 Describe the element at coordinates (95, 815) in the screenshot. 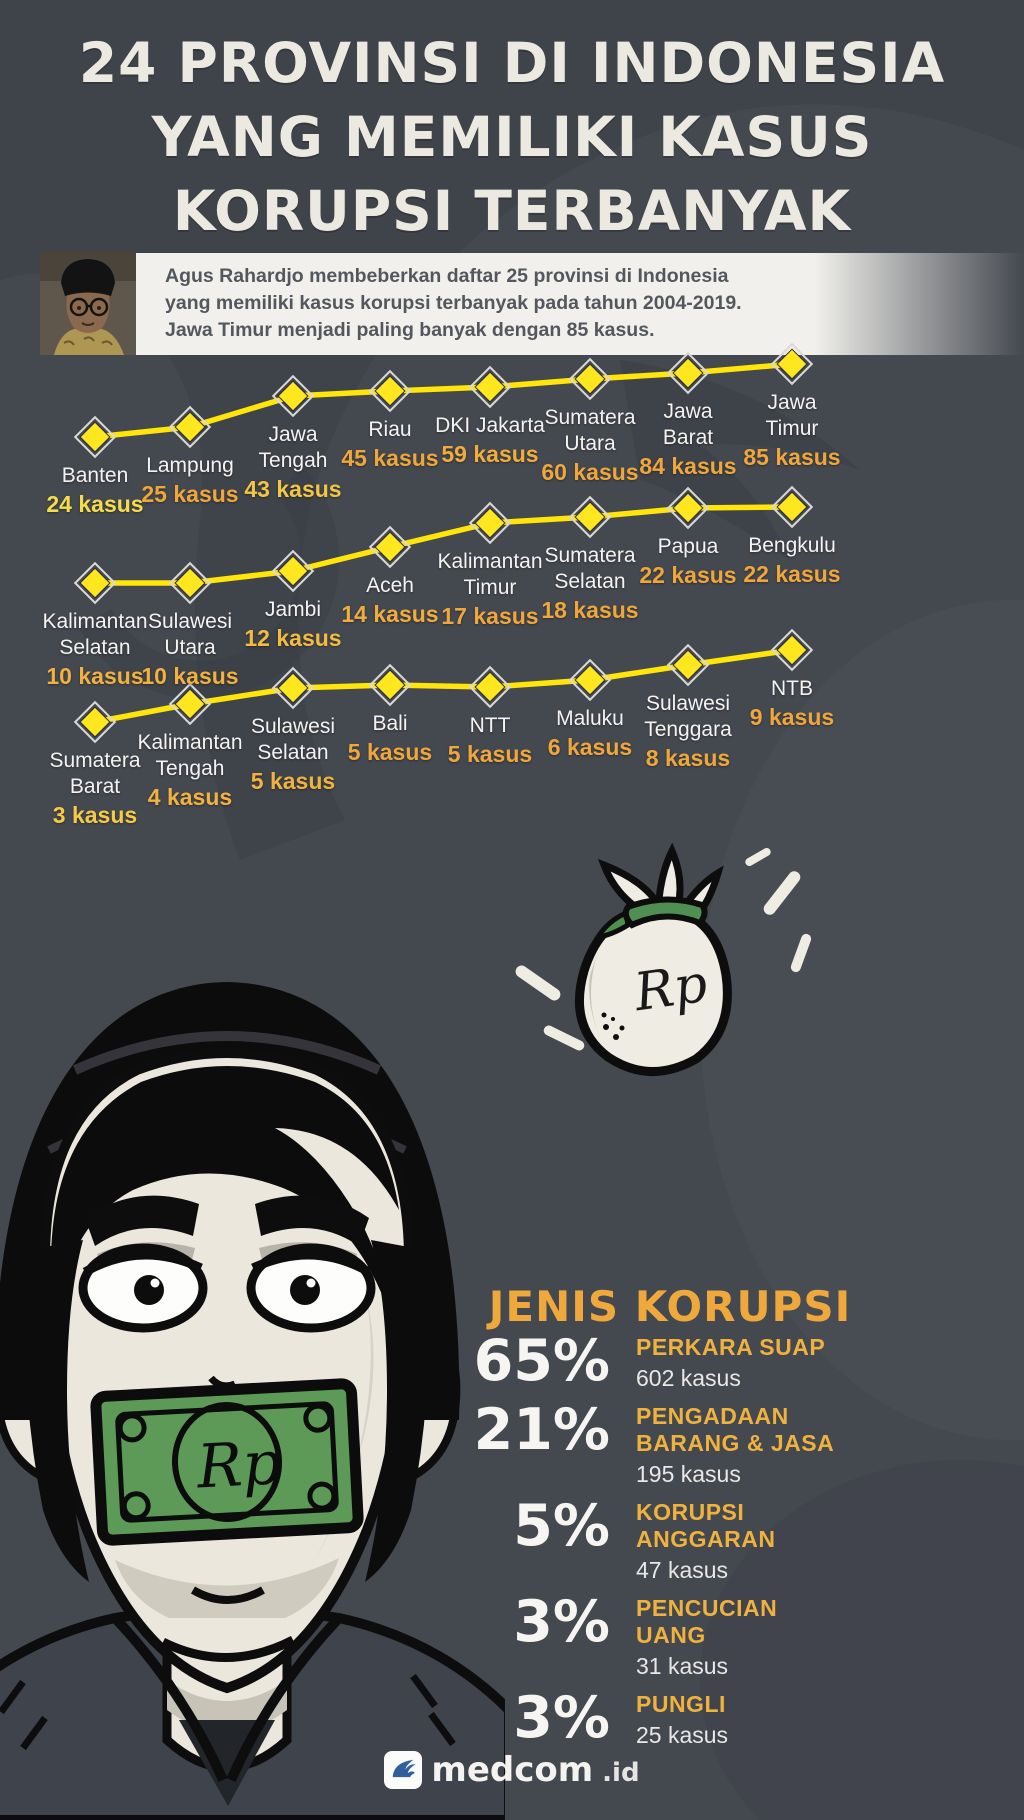

I see `province-case-count: 3 kasus` at that location.